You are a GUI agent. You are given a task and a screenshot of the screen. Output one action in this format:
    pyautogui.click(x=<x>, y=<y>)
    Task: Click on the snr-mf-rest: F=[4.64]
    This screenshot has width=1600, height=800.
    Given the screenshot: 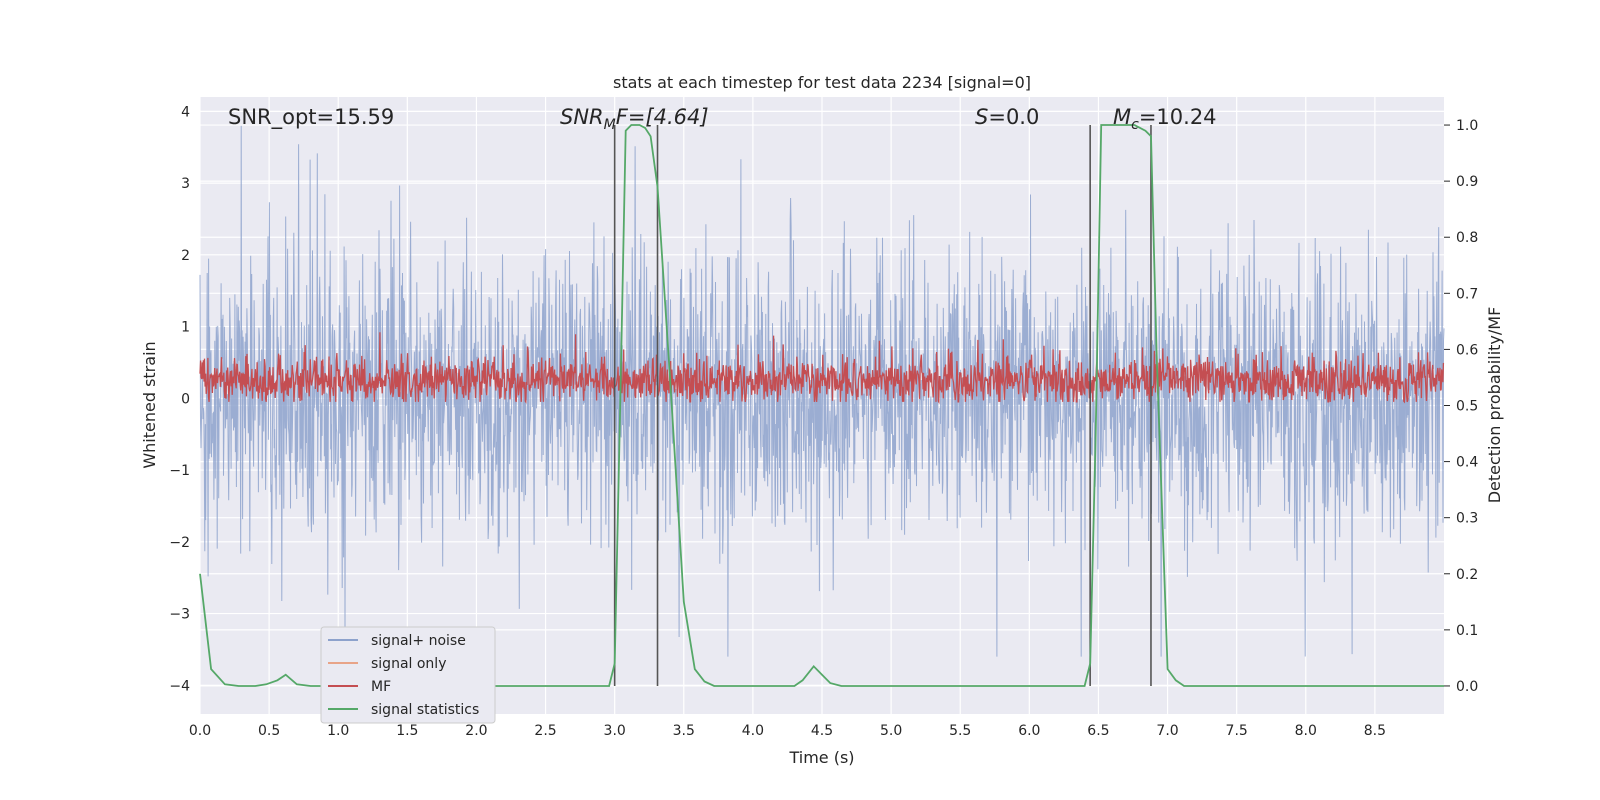 What is the action you would take?
    pyautogui.click(x=662, y=117)
    